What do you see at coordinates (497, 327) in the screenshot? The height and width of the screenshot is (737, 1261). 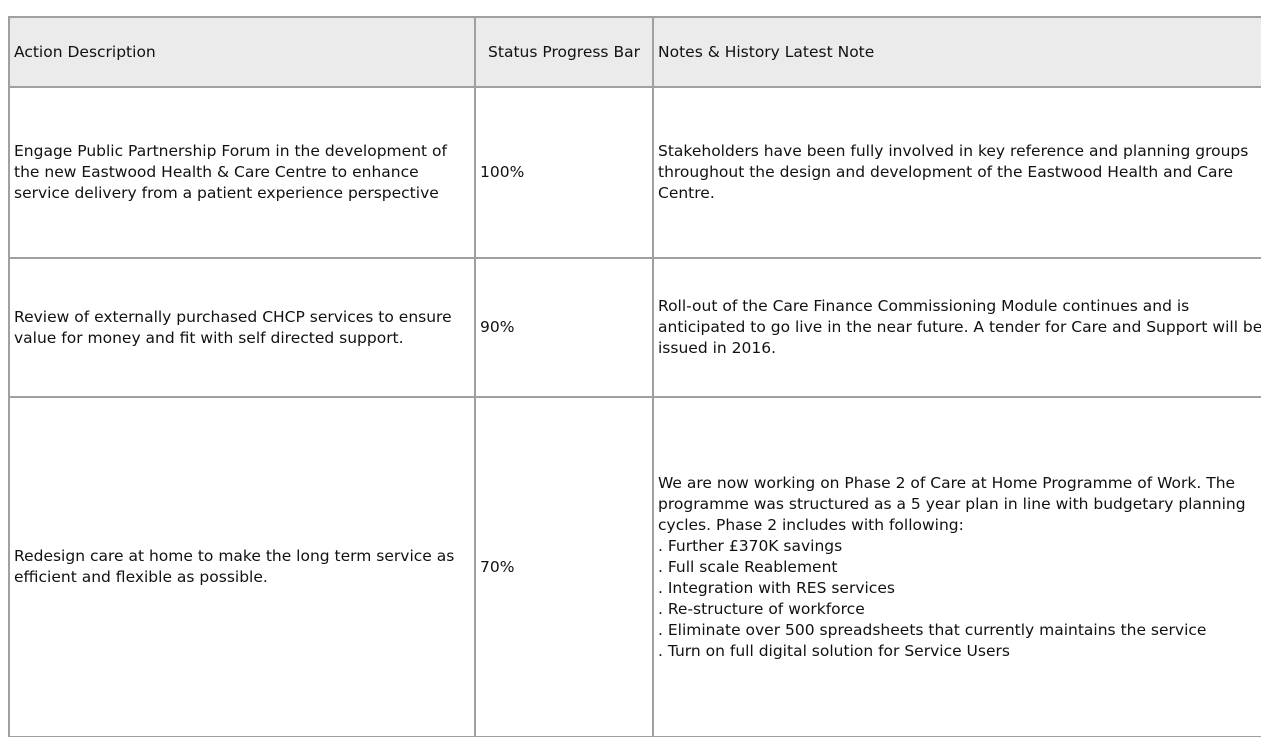 I see `progress-label: 90%` at bounding box center [497, 327].